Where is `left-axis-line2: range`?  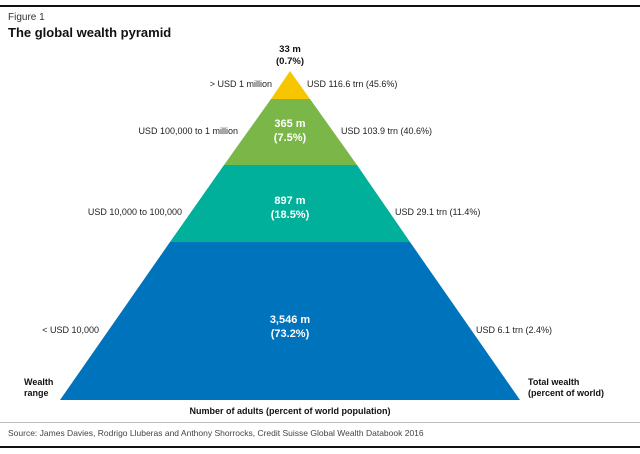 left-axis-line2: range is located at coordinates (36, 393).